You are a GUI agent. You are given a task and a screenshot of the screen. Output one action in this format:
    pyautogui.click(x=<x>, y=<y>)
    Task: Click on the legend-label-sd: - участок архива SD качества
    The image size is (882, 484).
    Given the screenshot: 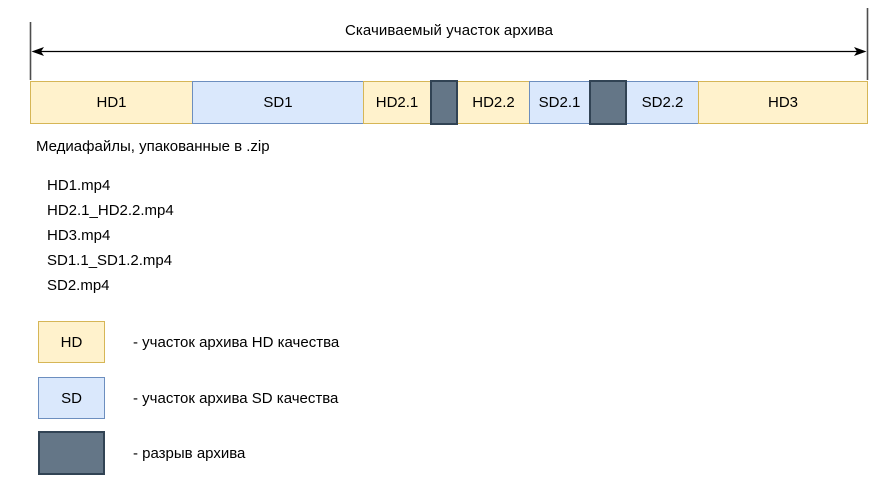 What is the action you would take?
    pyautogui.click(x=236, y=398)
    